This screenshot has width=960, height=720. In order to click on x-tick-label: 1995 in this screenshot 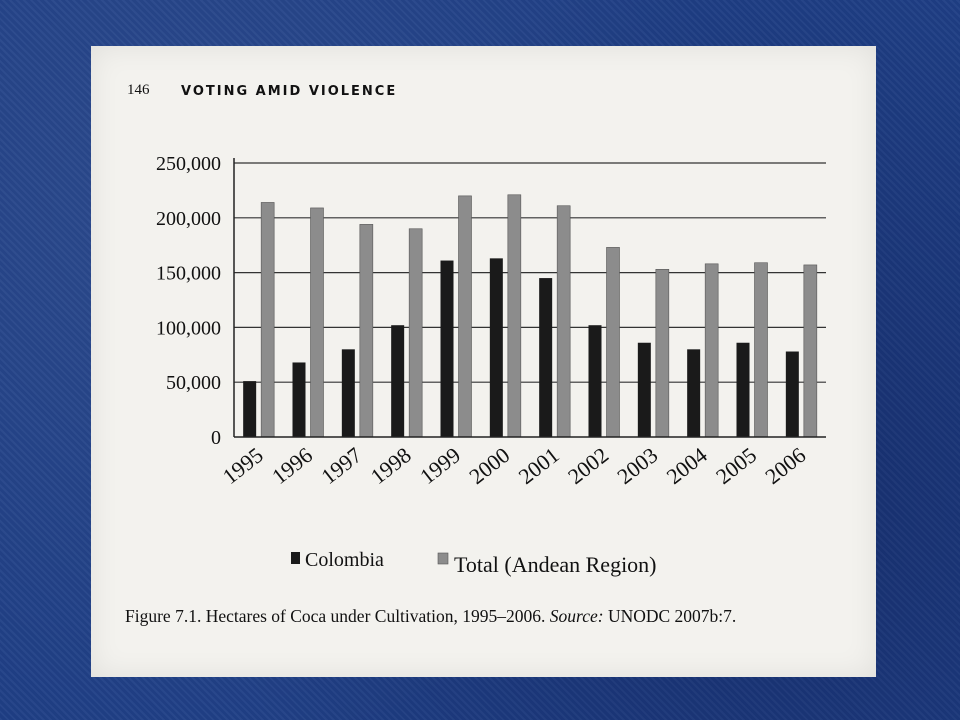, I will do `click(243, 465)`.